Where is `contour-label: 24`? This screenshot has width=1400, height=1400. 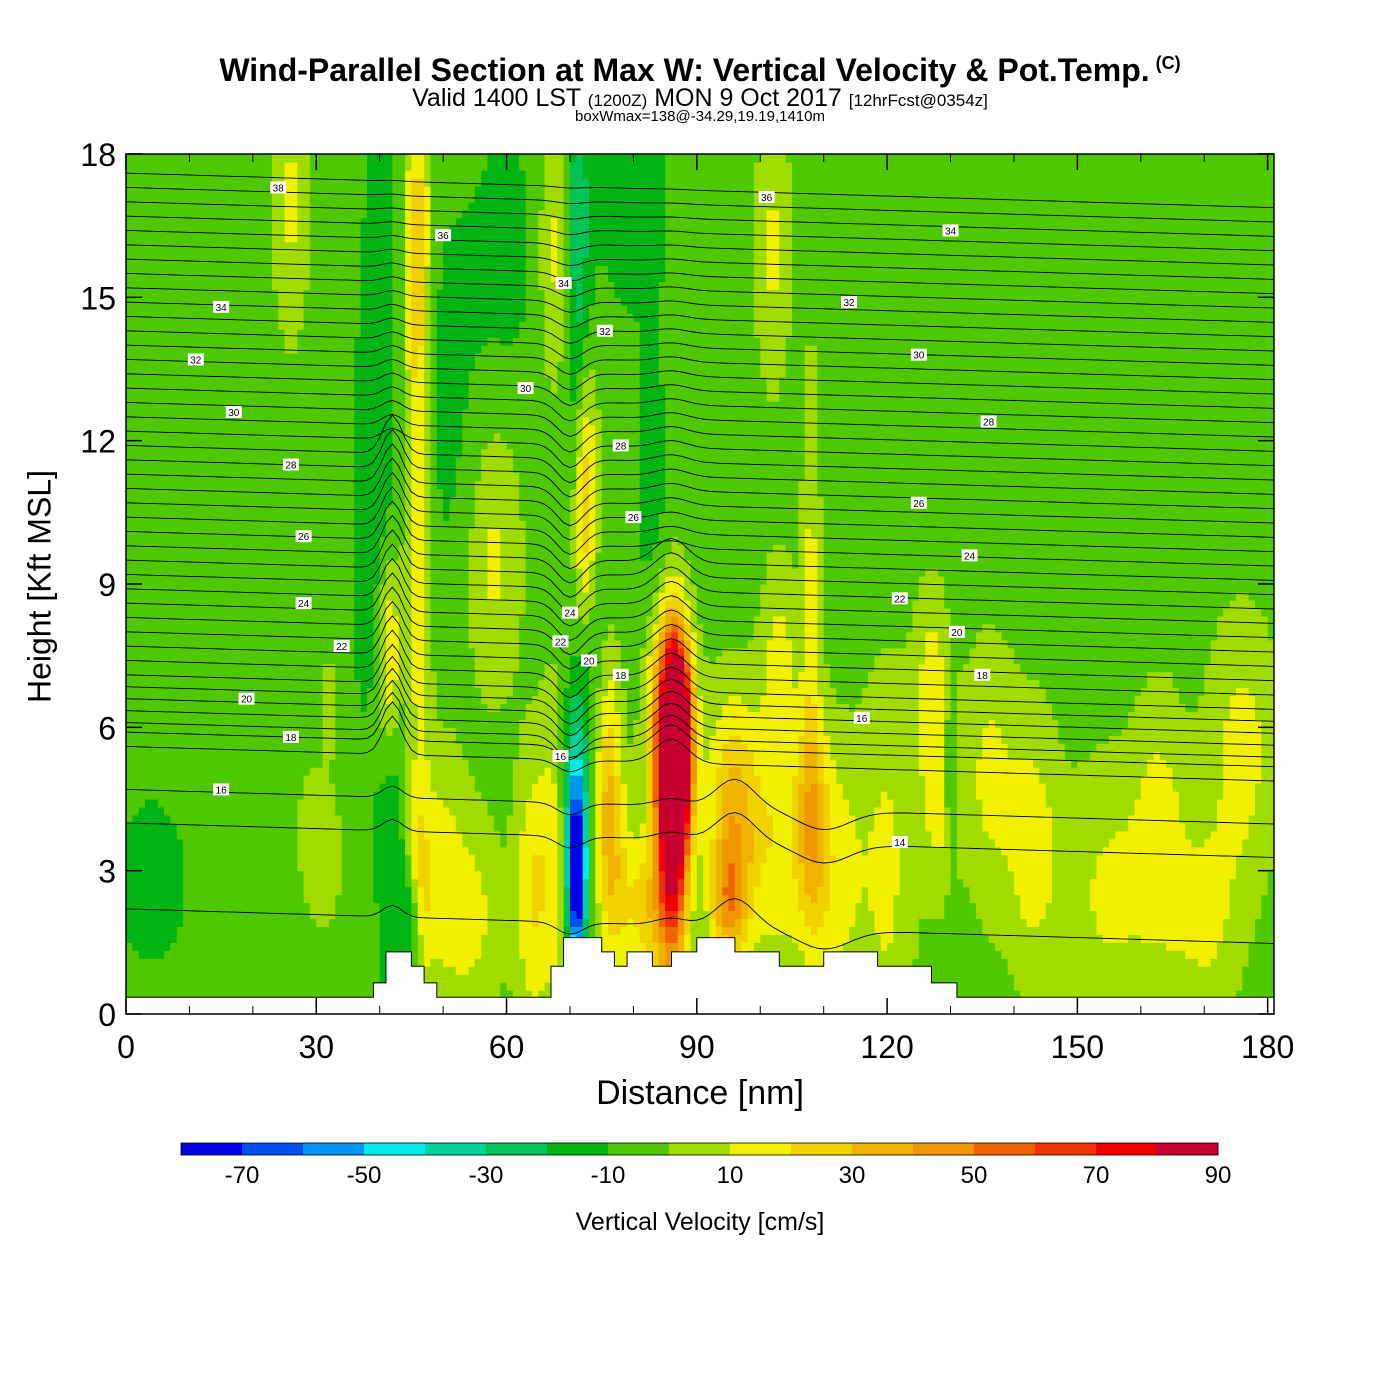
contour-label: 24 is located at coordinates (304, 604).